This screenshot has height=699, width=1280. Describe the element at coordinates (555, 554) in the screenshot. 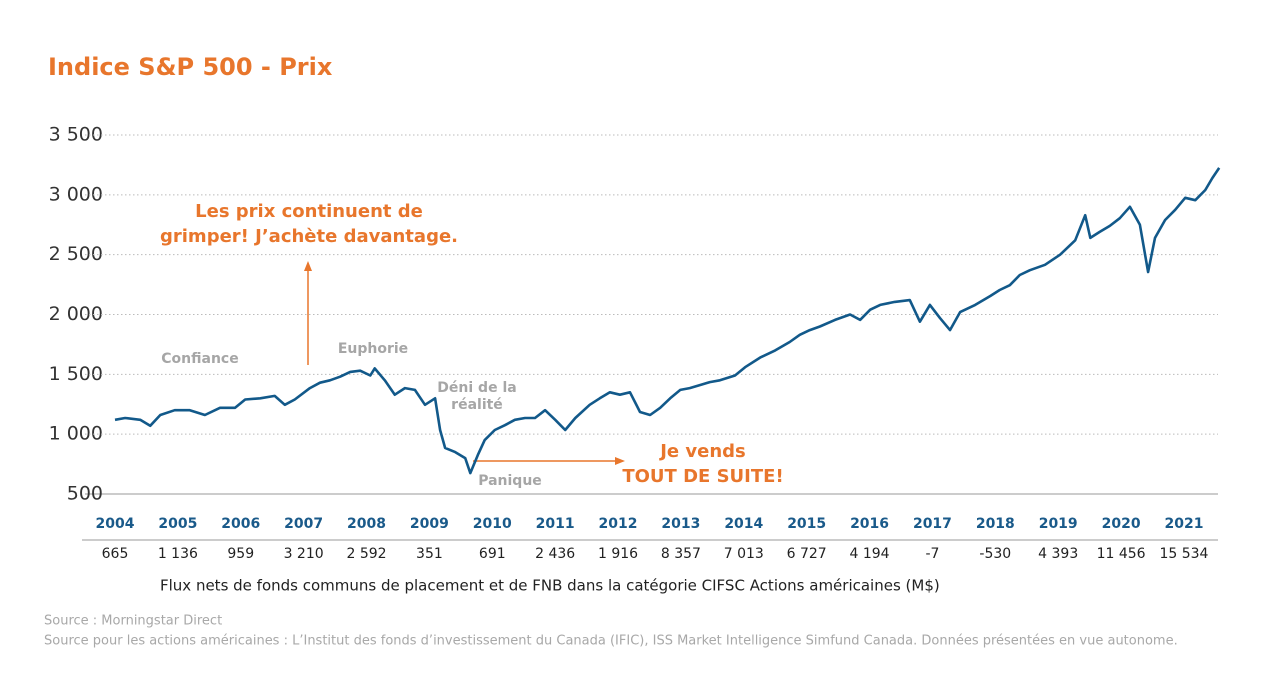

I see `flow-value: 2 436` at that location.